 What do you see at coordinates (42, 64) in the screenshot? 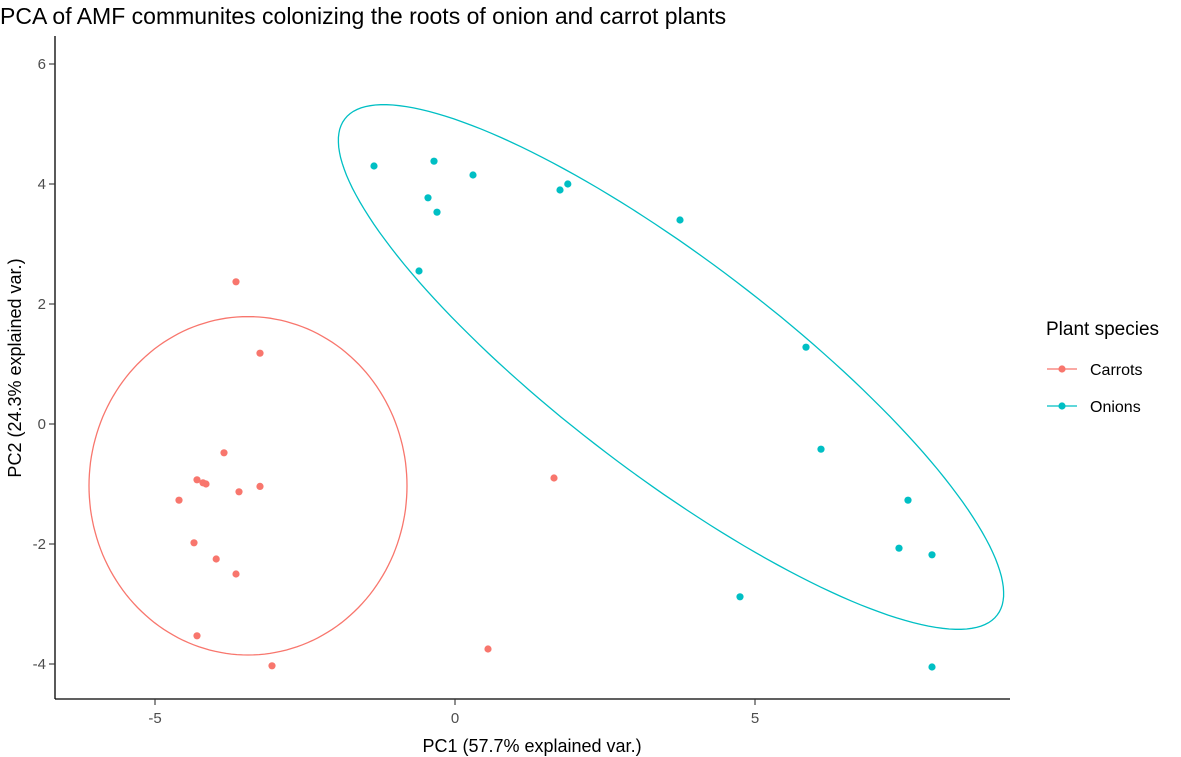
I see `y-tick-label: 6` at bounding box center [42, 64].